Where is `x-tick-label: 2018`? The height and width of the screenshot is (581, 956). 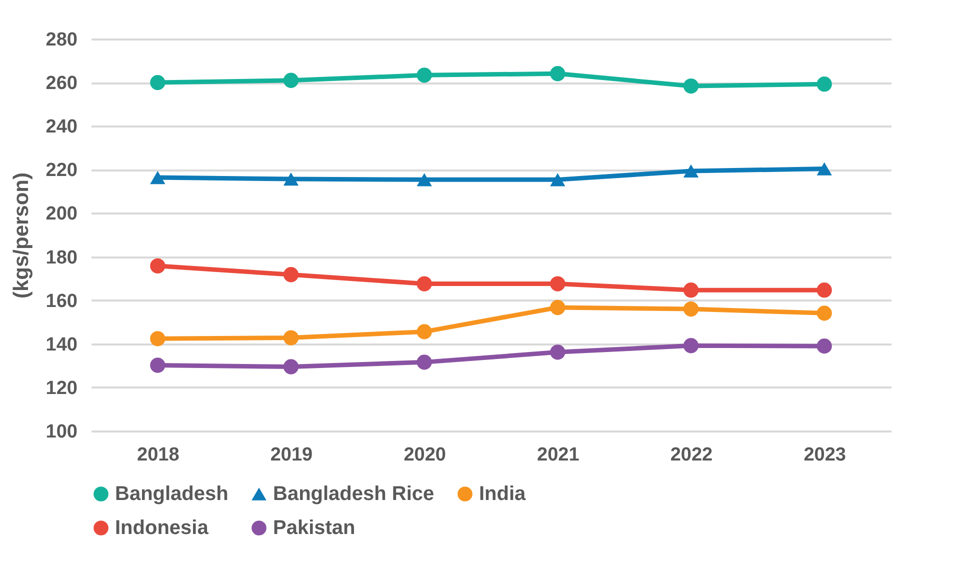 x-tick-label: 2018 is located at coordinates (158, 455).